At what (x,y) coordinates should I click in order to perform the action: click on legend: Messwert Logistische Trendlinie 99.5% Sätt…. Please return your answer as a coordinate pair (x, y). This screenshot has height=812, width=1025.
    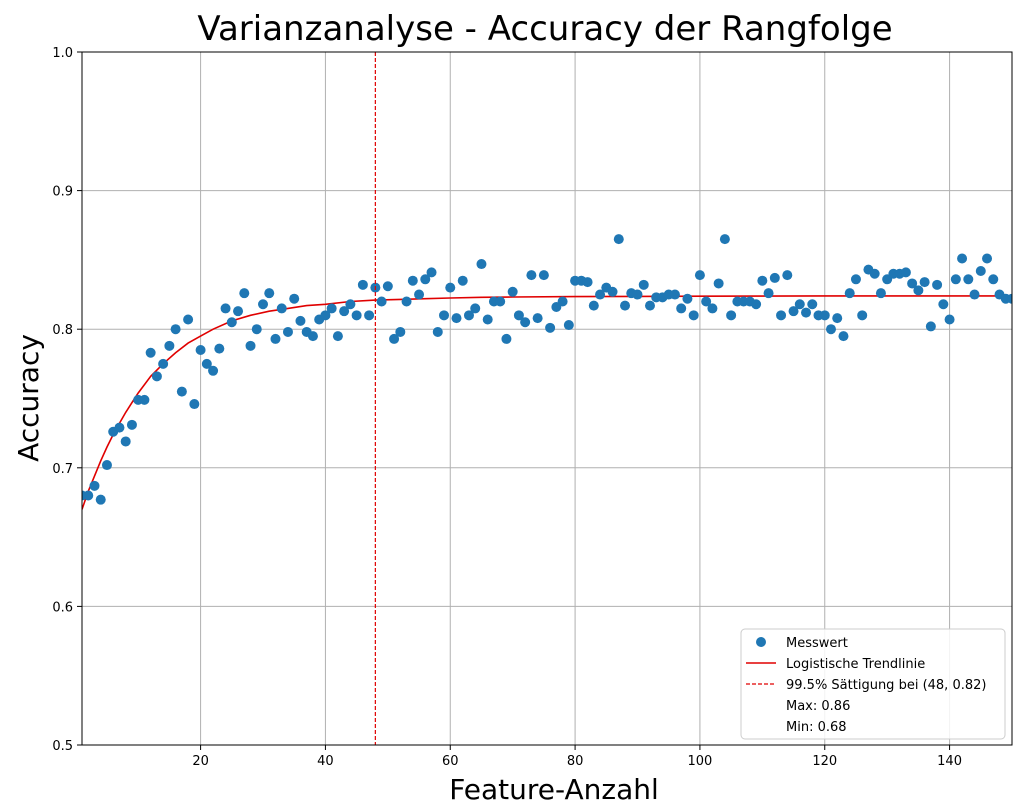
    Looking at the image, I should click on (873, 684).